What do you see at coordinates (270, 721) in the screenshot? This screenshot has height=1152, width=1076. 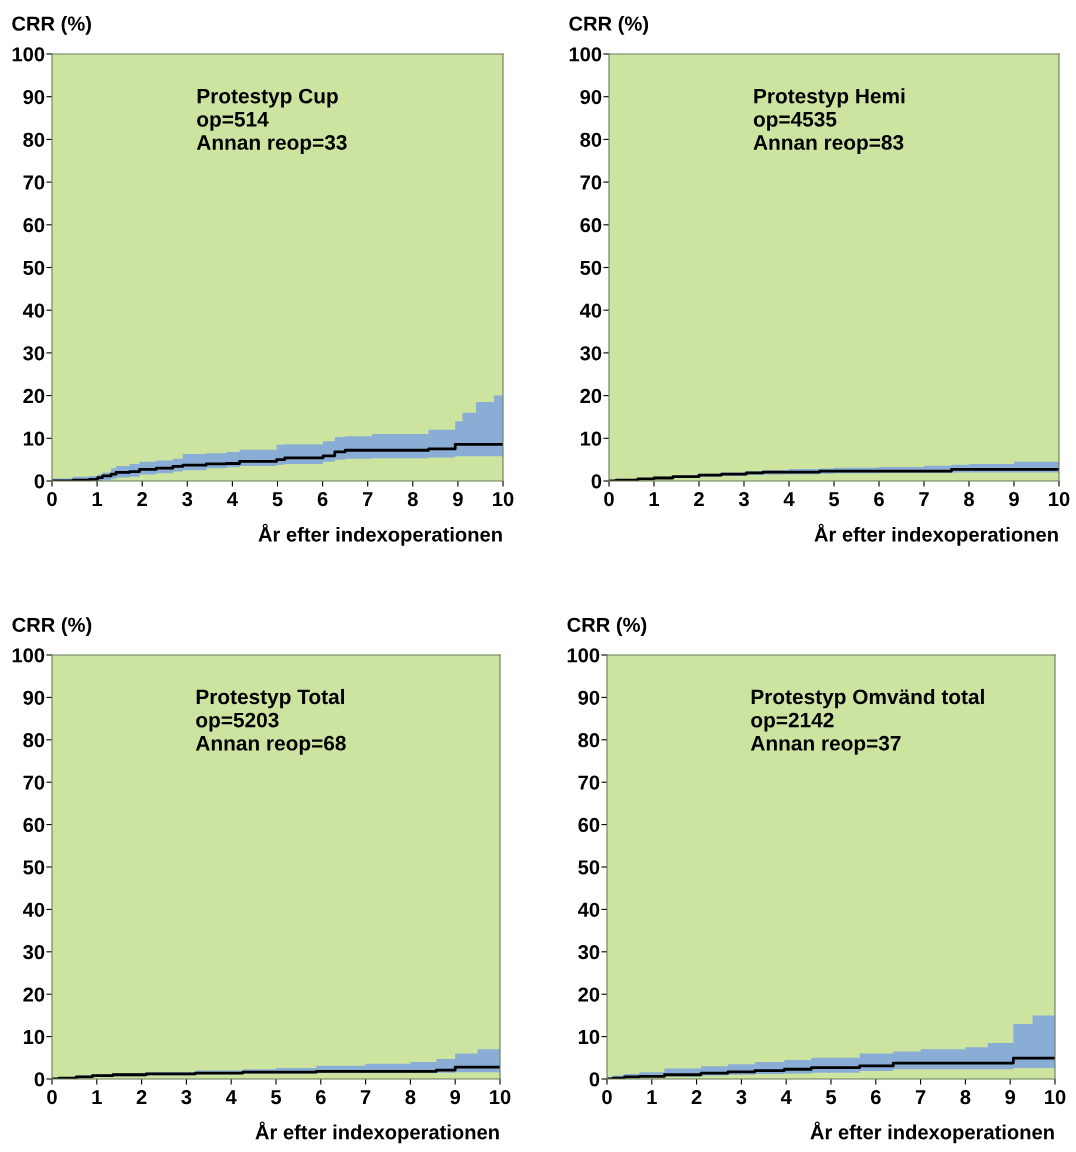 I see `annotation: Protestyp Total op=5203 Annan reop=68` at bounding box center [270, 721].